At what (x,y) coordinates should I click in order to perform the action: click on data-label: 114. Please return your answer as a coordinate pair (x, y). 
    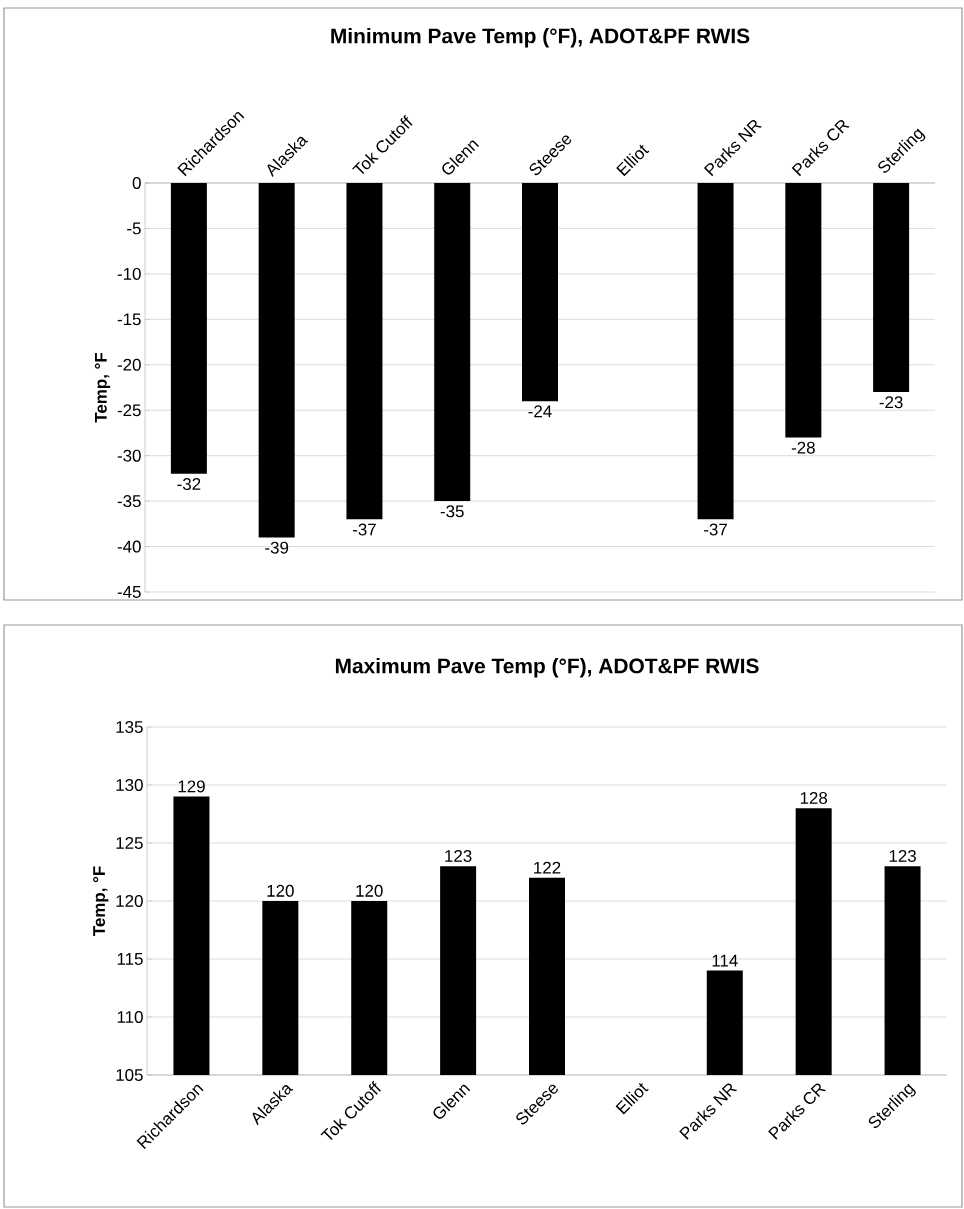
    Looking at the image, I should click on (725, 960).